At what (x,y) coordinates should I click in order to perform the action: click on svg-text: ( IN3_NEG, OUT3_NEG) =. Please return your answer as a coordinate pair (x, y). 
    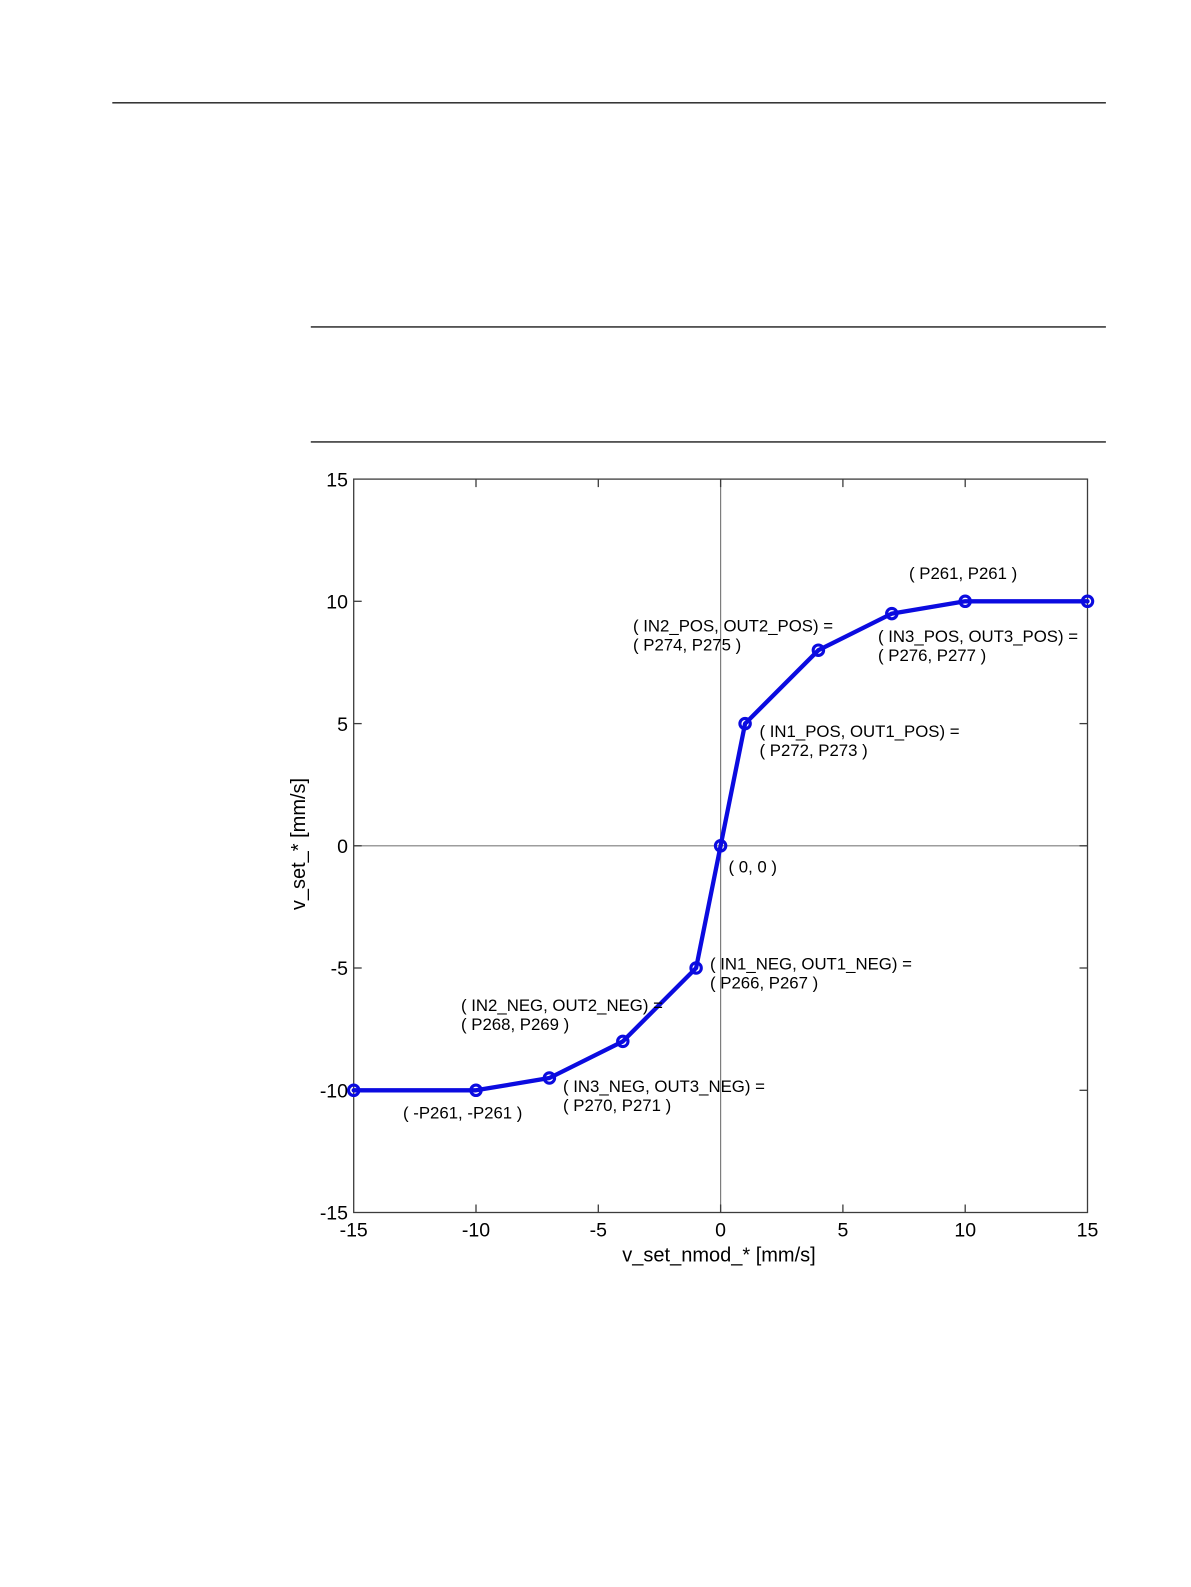
    Looking at the image, I should click on (664, 1086).